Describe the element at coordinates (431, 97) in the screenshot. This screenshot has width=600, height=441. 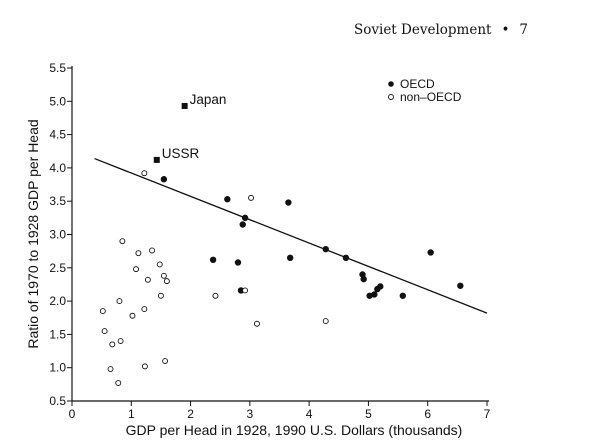
I see `legend-label: non–OECD` at that location.